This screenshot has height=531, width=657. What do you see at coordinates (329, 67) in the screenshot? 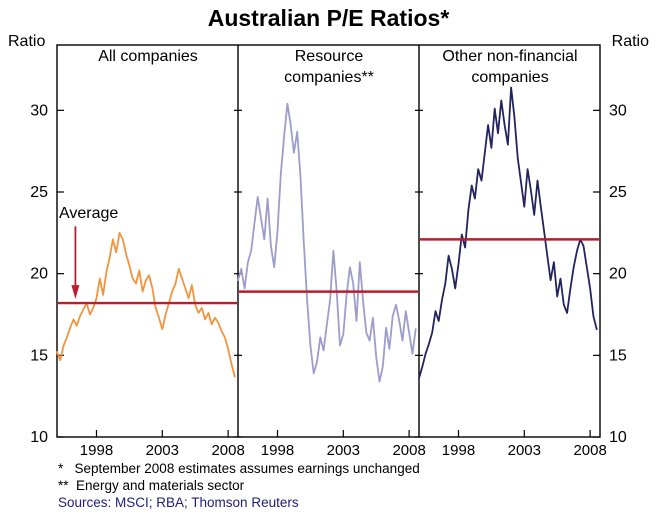
I see `panel-title-resource-companies: Resource companies**` at bounding box center [329, 67].